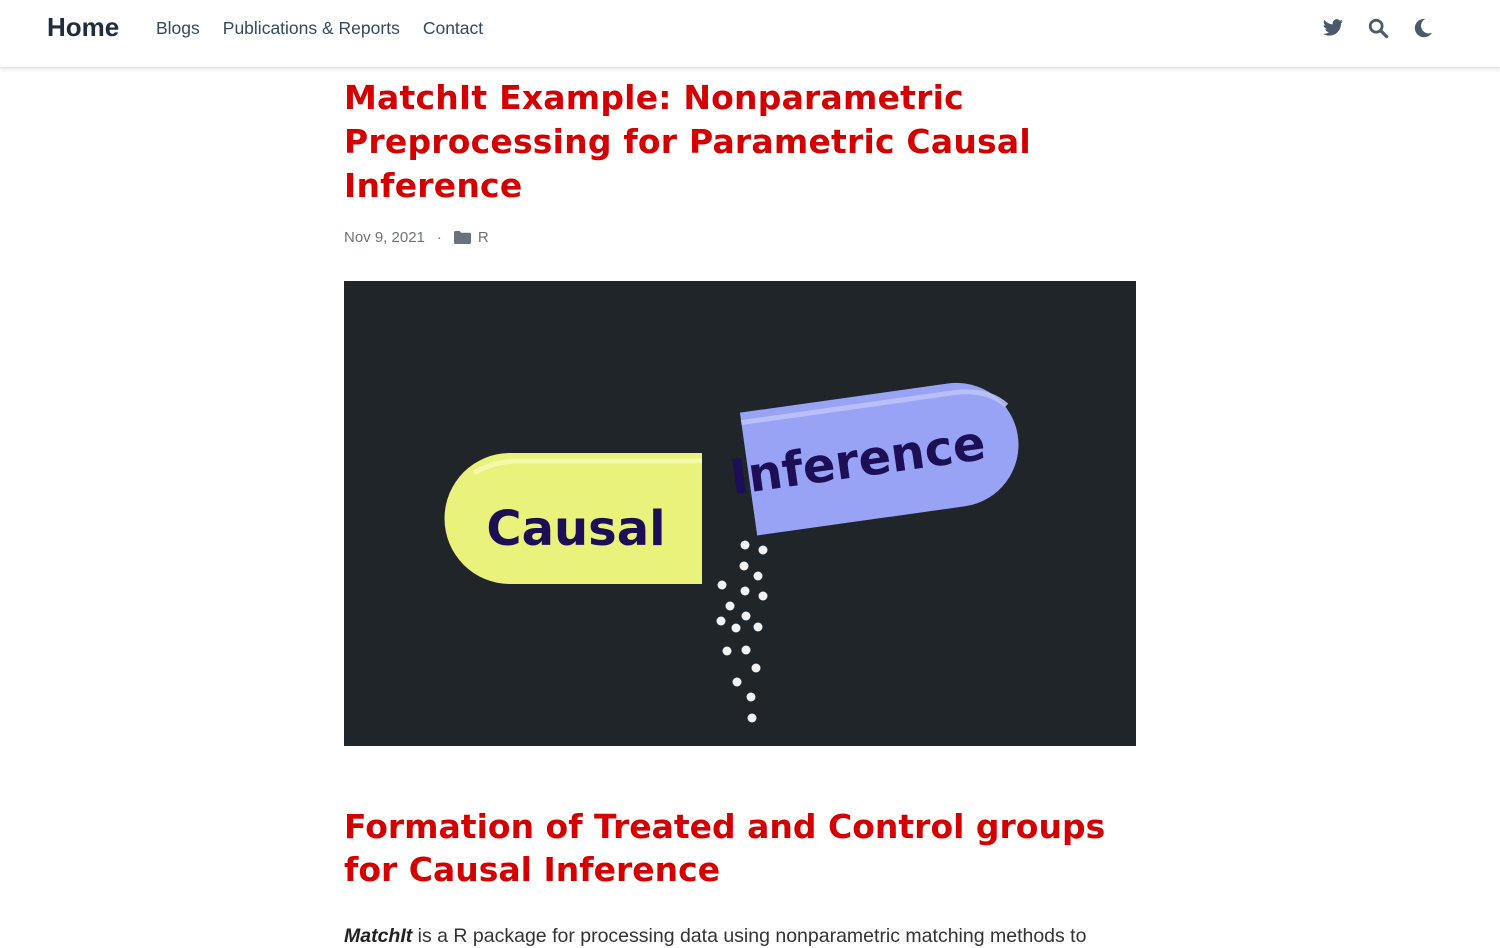  I want to click on home-link: Home, so click(83, 27).